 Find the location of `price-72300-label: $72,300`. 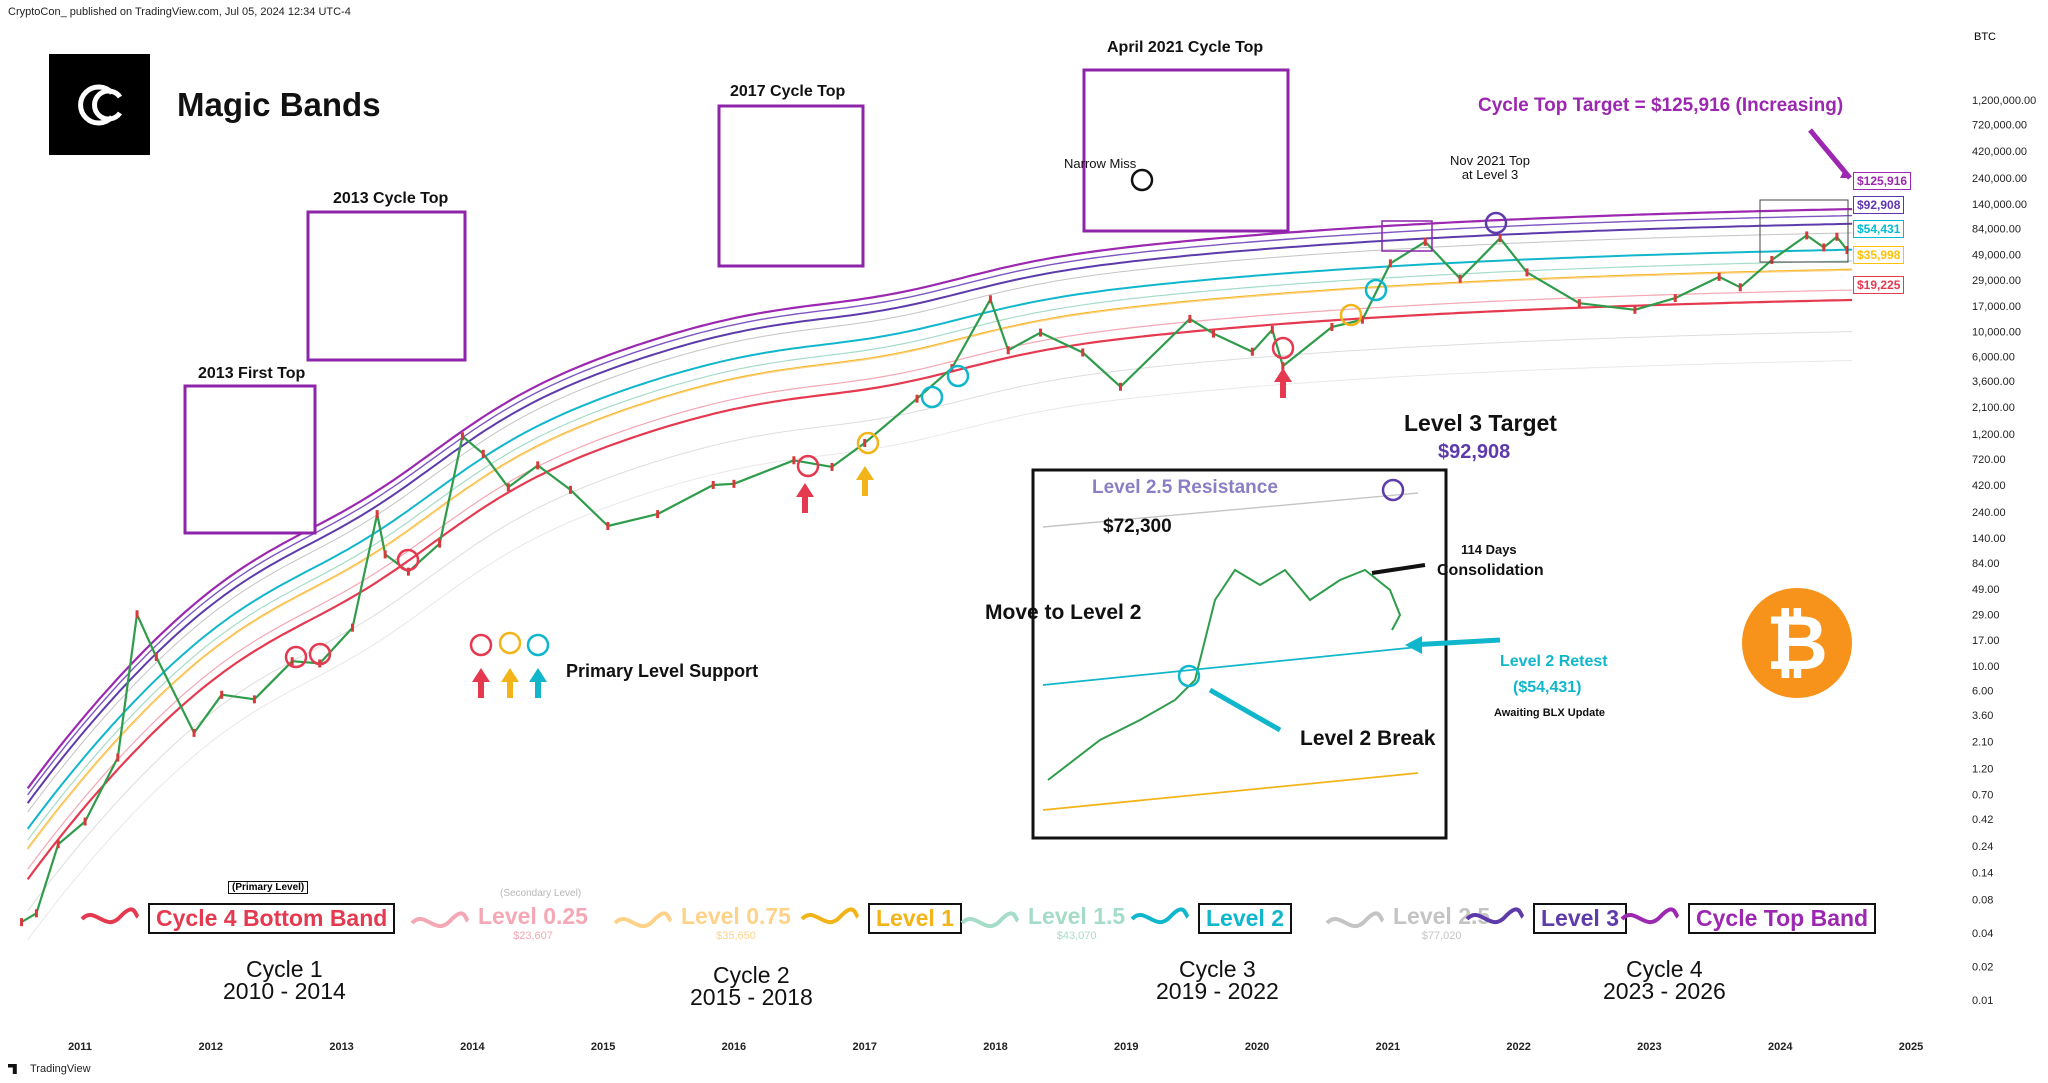

price-72300-label: $72,300 is located at coordinates (1137, 526).